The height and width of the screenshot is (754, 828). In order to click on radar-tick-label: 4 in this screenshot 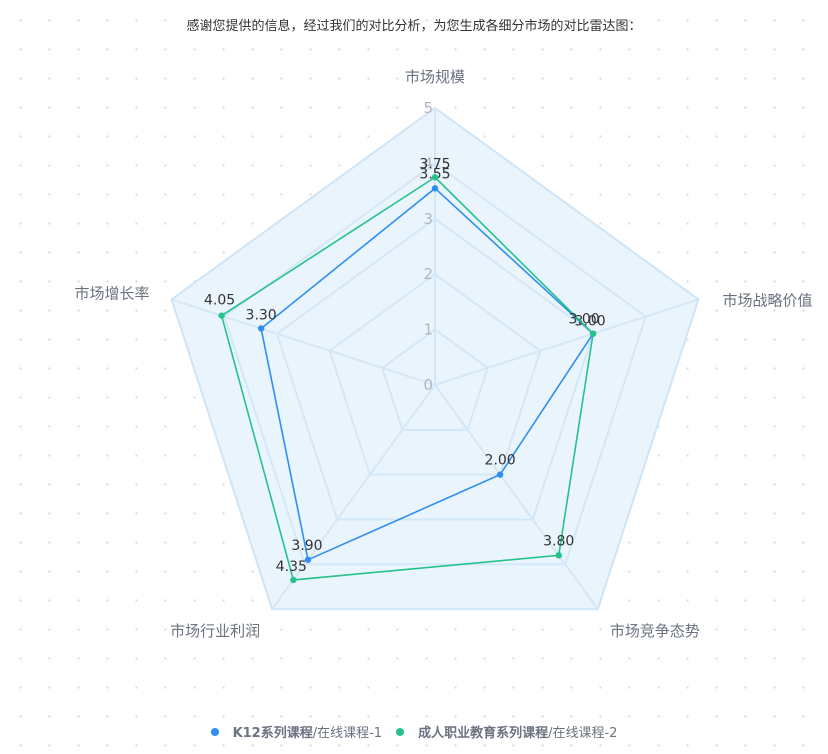, I will do `click(428, 163)`.